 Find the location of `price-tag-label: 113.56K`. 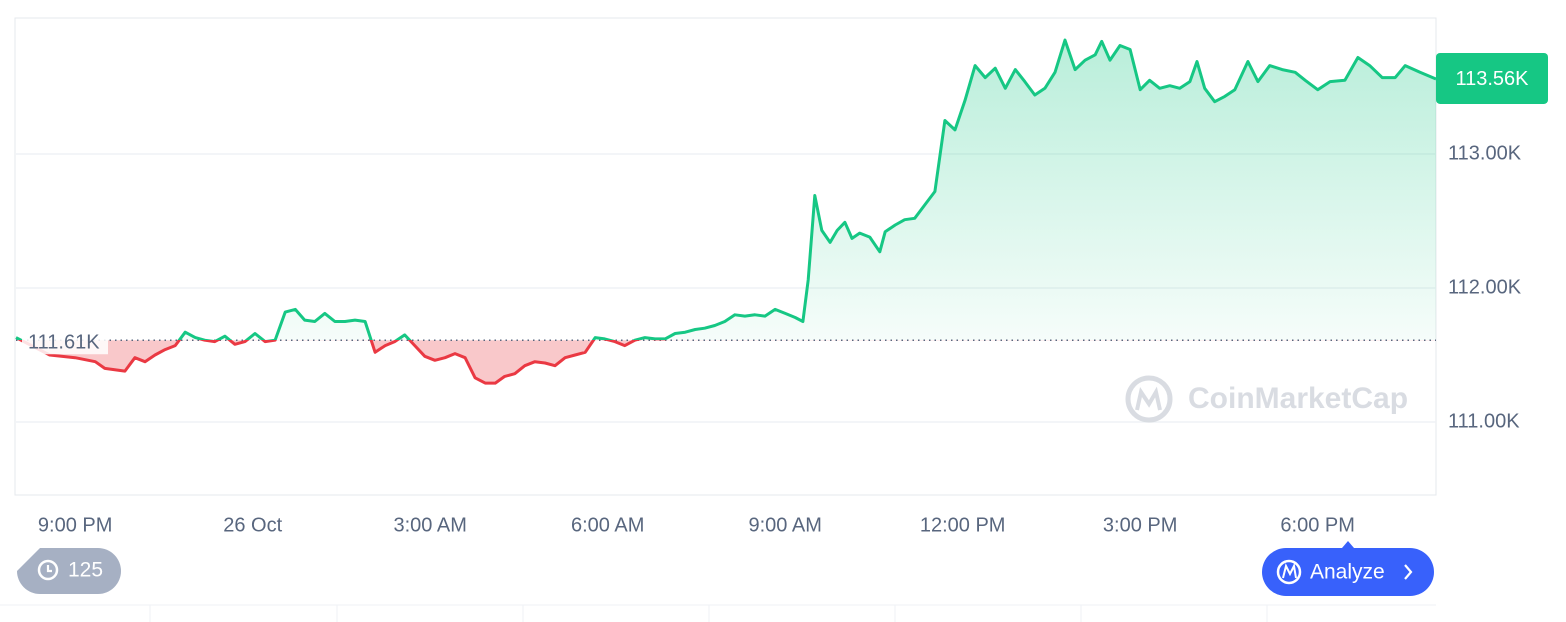

price-tag-label: 113.56K is located at coordinates (1492, 79).